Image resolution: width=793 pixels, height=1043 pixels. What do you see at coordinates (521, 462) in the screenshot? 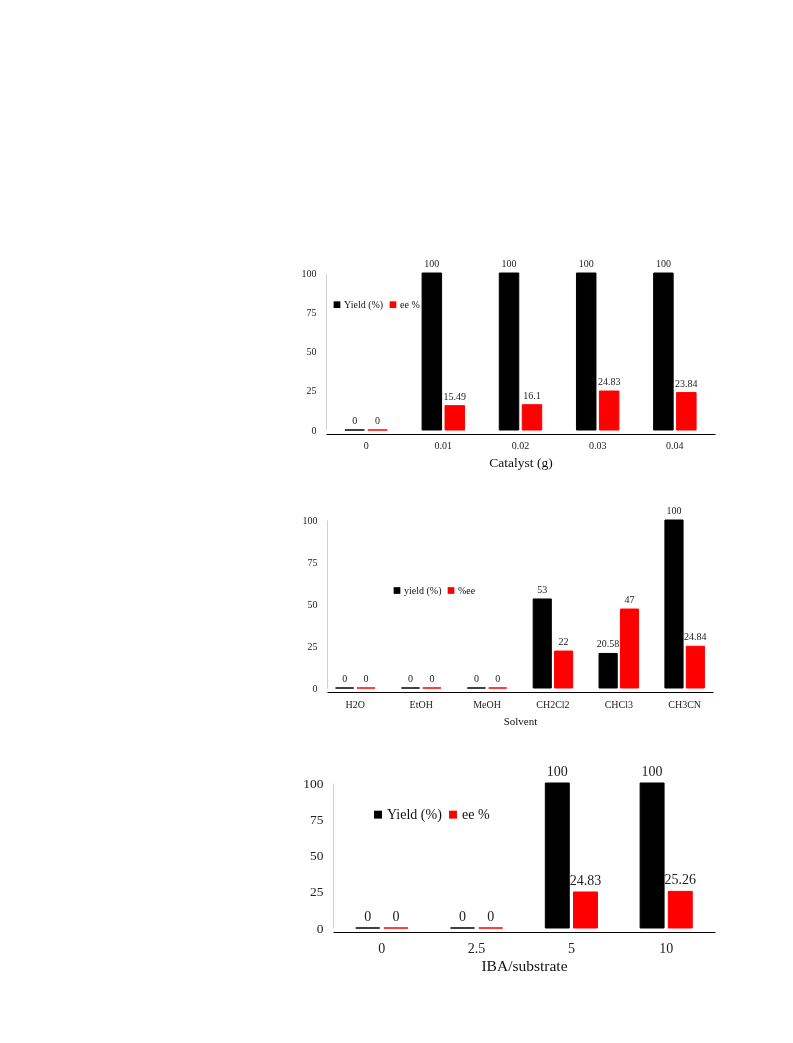
I see `x-axis-title: Catalyst (g)` at bounding box center [521, 462].